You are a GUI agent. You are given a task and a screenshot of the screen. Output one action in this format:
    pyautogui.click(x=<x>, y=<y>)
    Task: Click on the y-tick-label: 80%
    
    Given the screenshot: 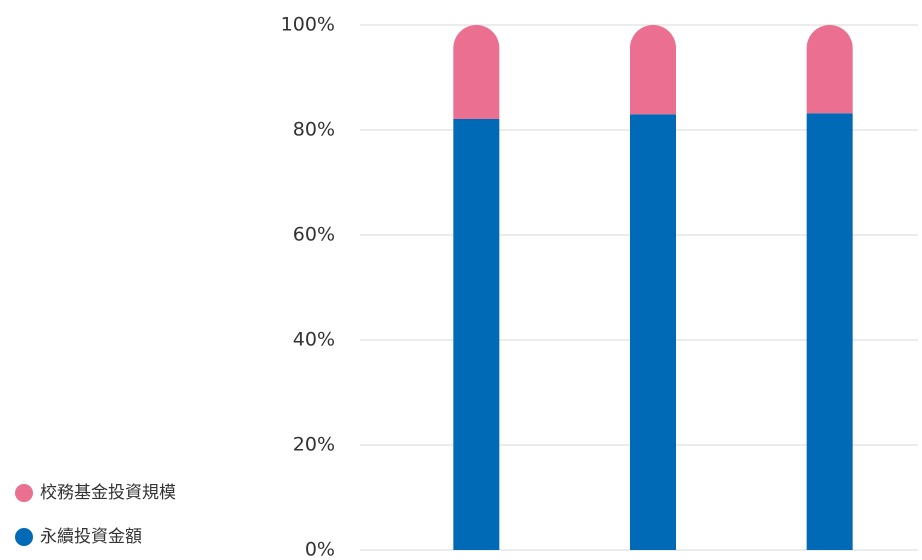 What is the action you would take?
    pyautogui.click(x=314, y=130)
    